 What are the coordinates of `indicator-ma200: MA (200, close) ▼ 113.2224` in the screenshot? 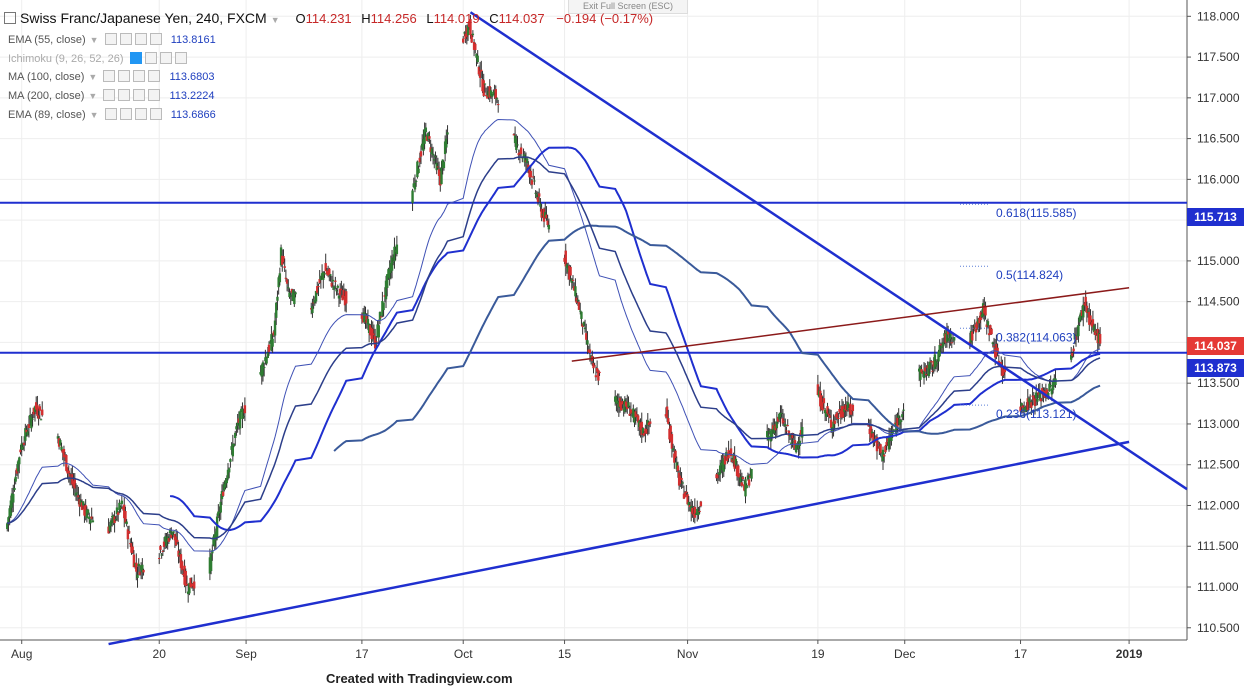 It's located at (111, 95).